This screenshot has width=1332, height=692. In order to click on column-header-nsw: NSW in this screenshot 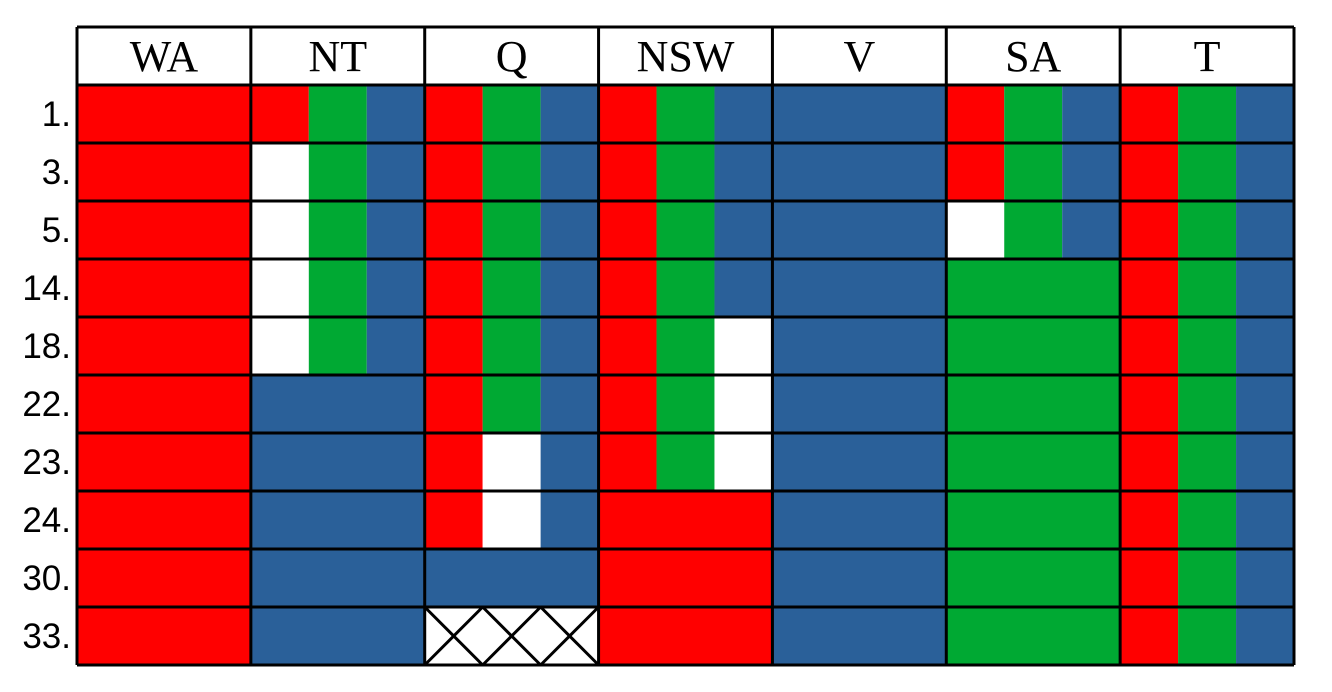, I will do `click(686, 56)`.